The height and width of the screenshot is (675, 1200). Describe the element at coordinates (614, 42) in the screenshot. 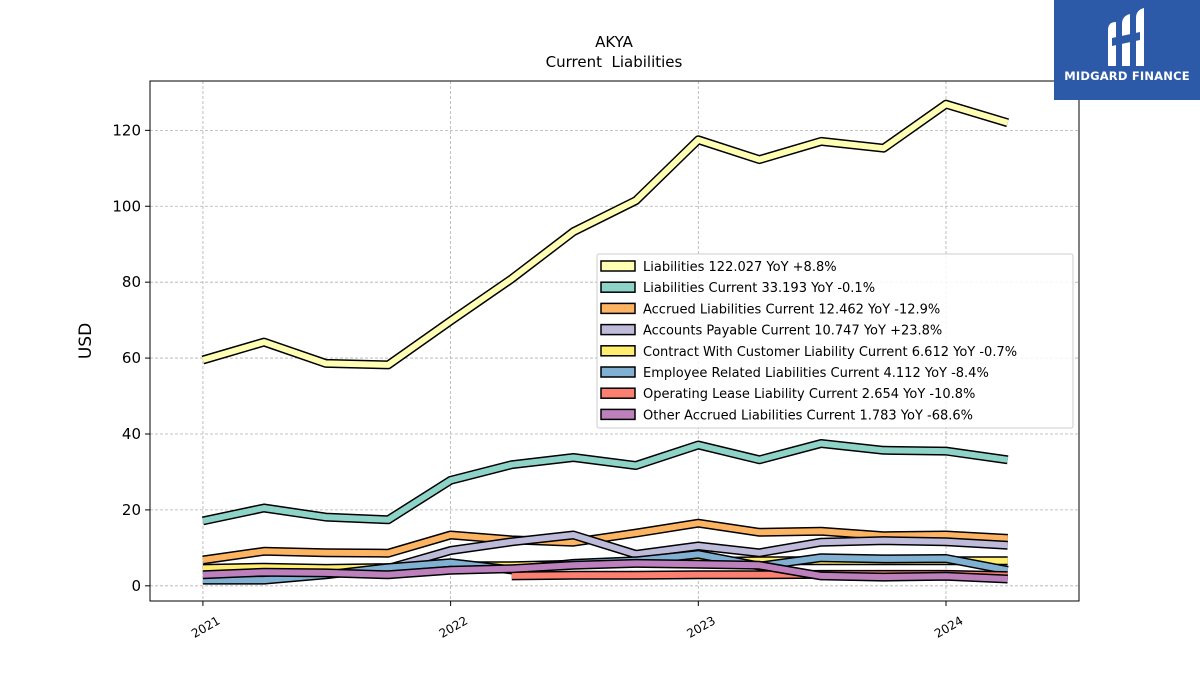

I see `chart-title: AKYA` at that location.